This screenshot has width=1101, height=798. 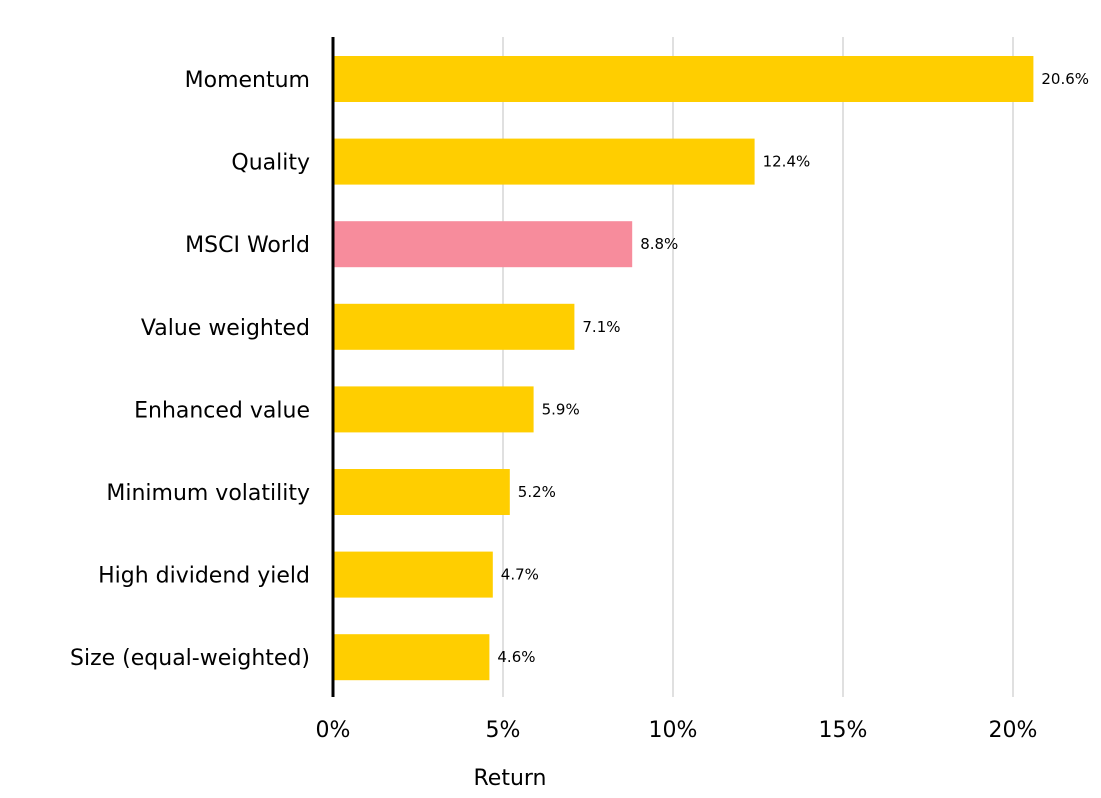 What do you see at coordinates (190, 658) in the screenshot?
I see `category-label-size-equal-weighted: Size (equal-weighted)` at bounding box center [190, 658].